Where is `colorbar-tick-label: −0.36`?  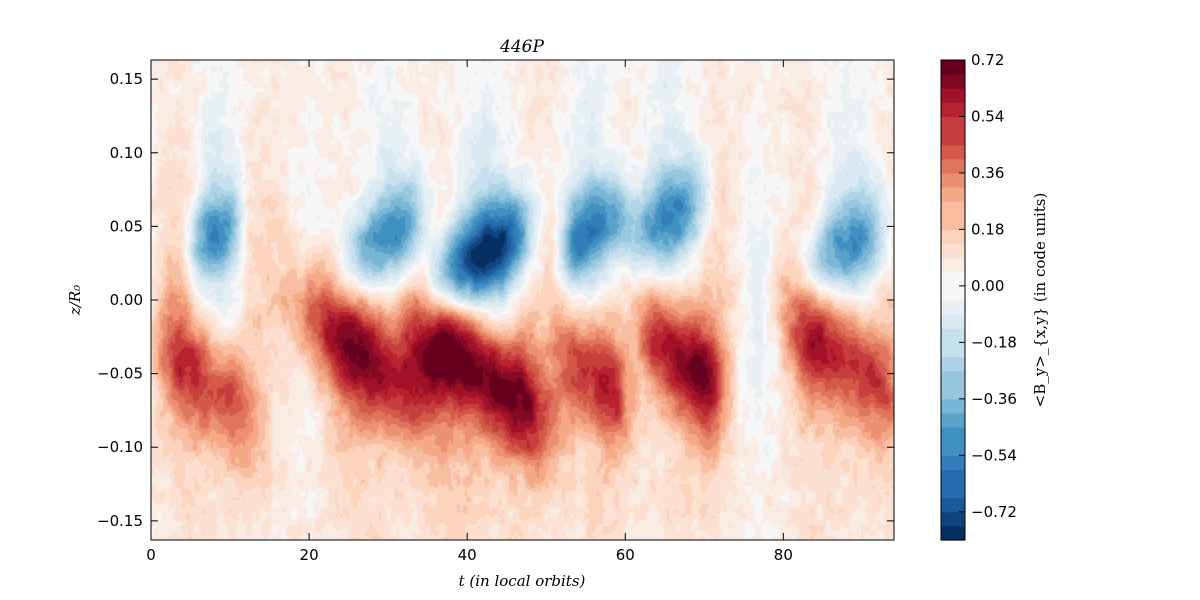 colorbar-tick-label: −0.36 is located at coordinates (994, 399).